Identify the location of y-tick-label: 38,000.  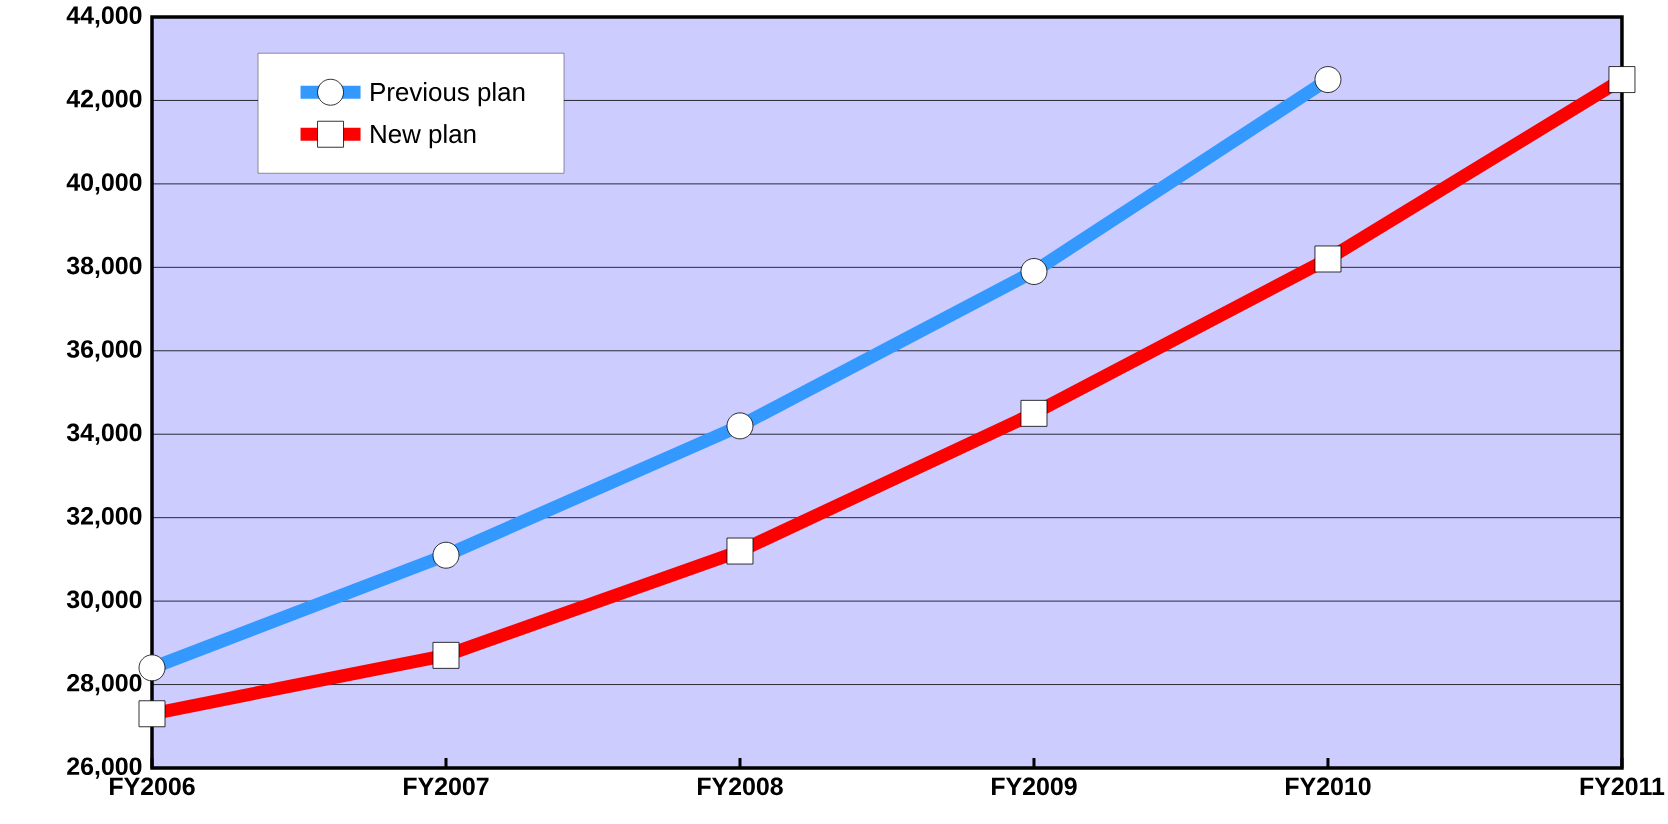
(104, 267).